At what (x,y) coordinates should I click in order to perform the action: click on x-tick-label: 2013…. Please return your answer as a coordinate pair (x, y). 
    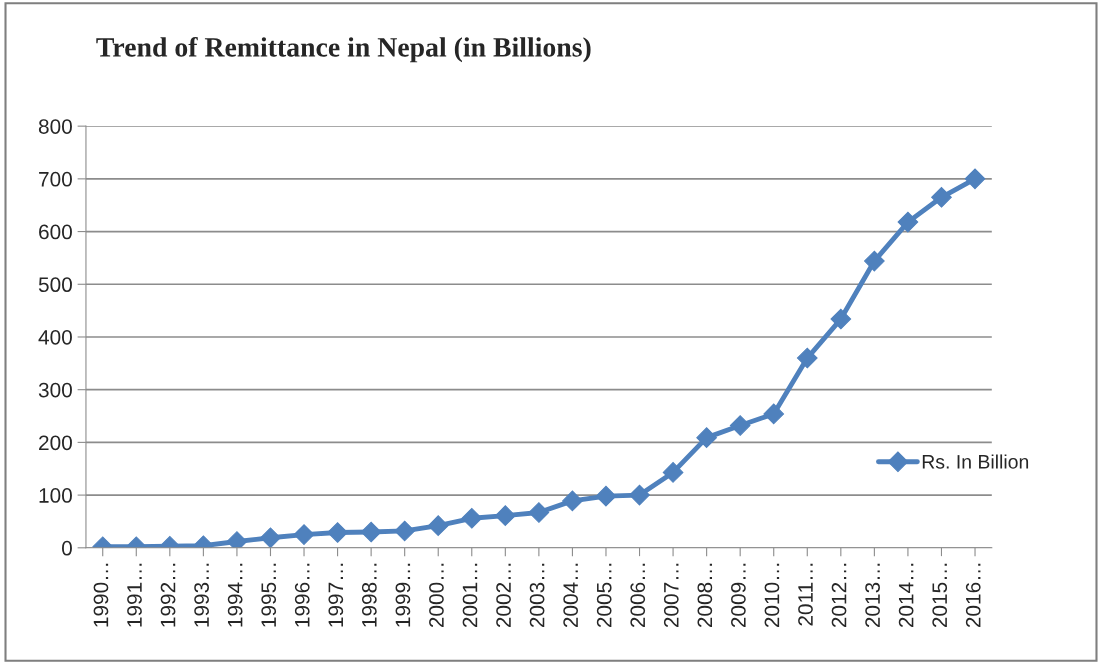
    Looking at the image, I should click on (872, 595).